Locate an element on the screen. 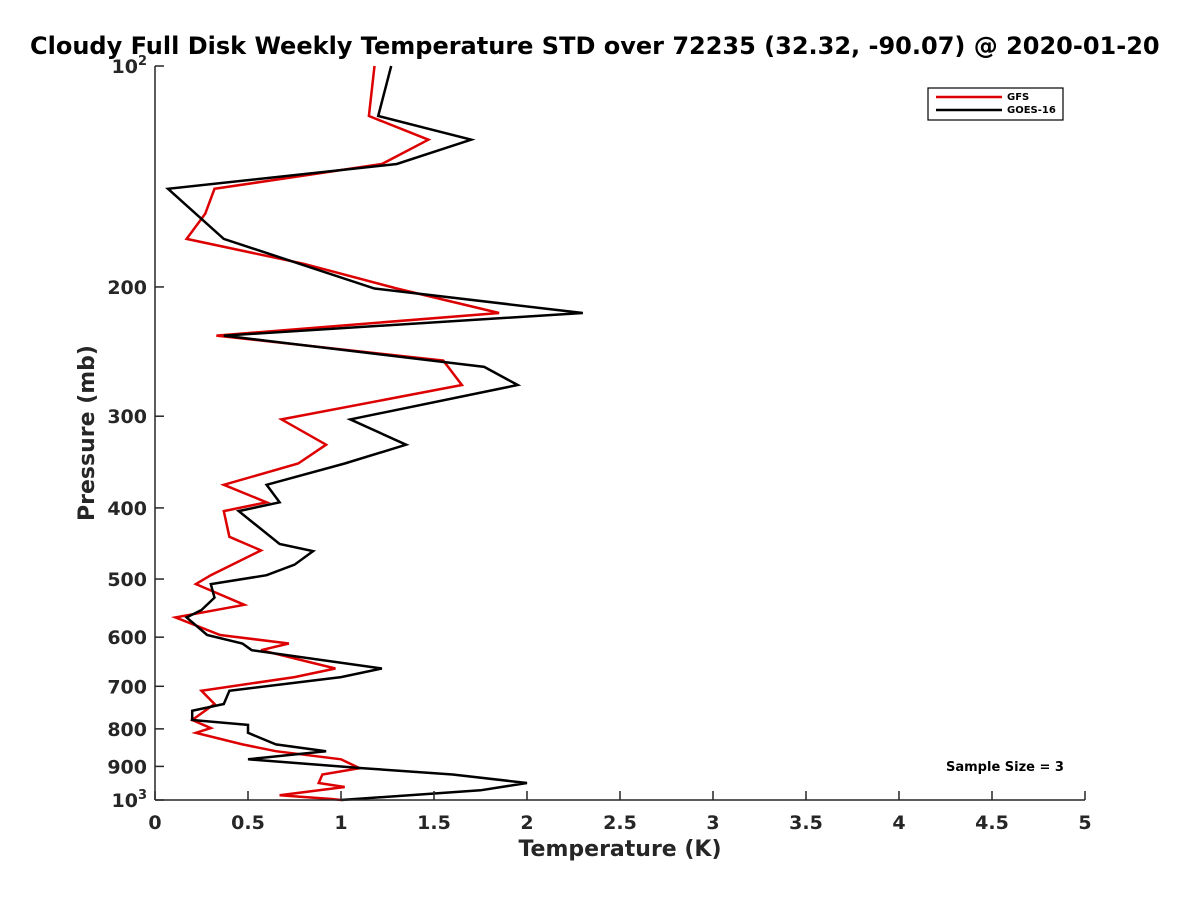 The height and width of the screenshot is (900, 1200). y-tick-label: 10² is located at coordinates (130, 66).